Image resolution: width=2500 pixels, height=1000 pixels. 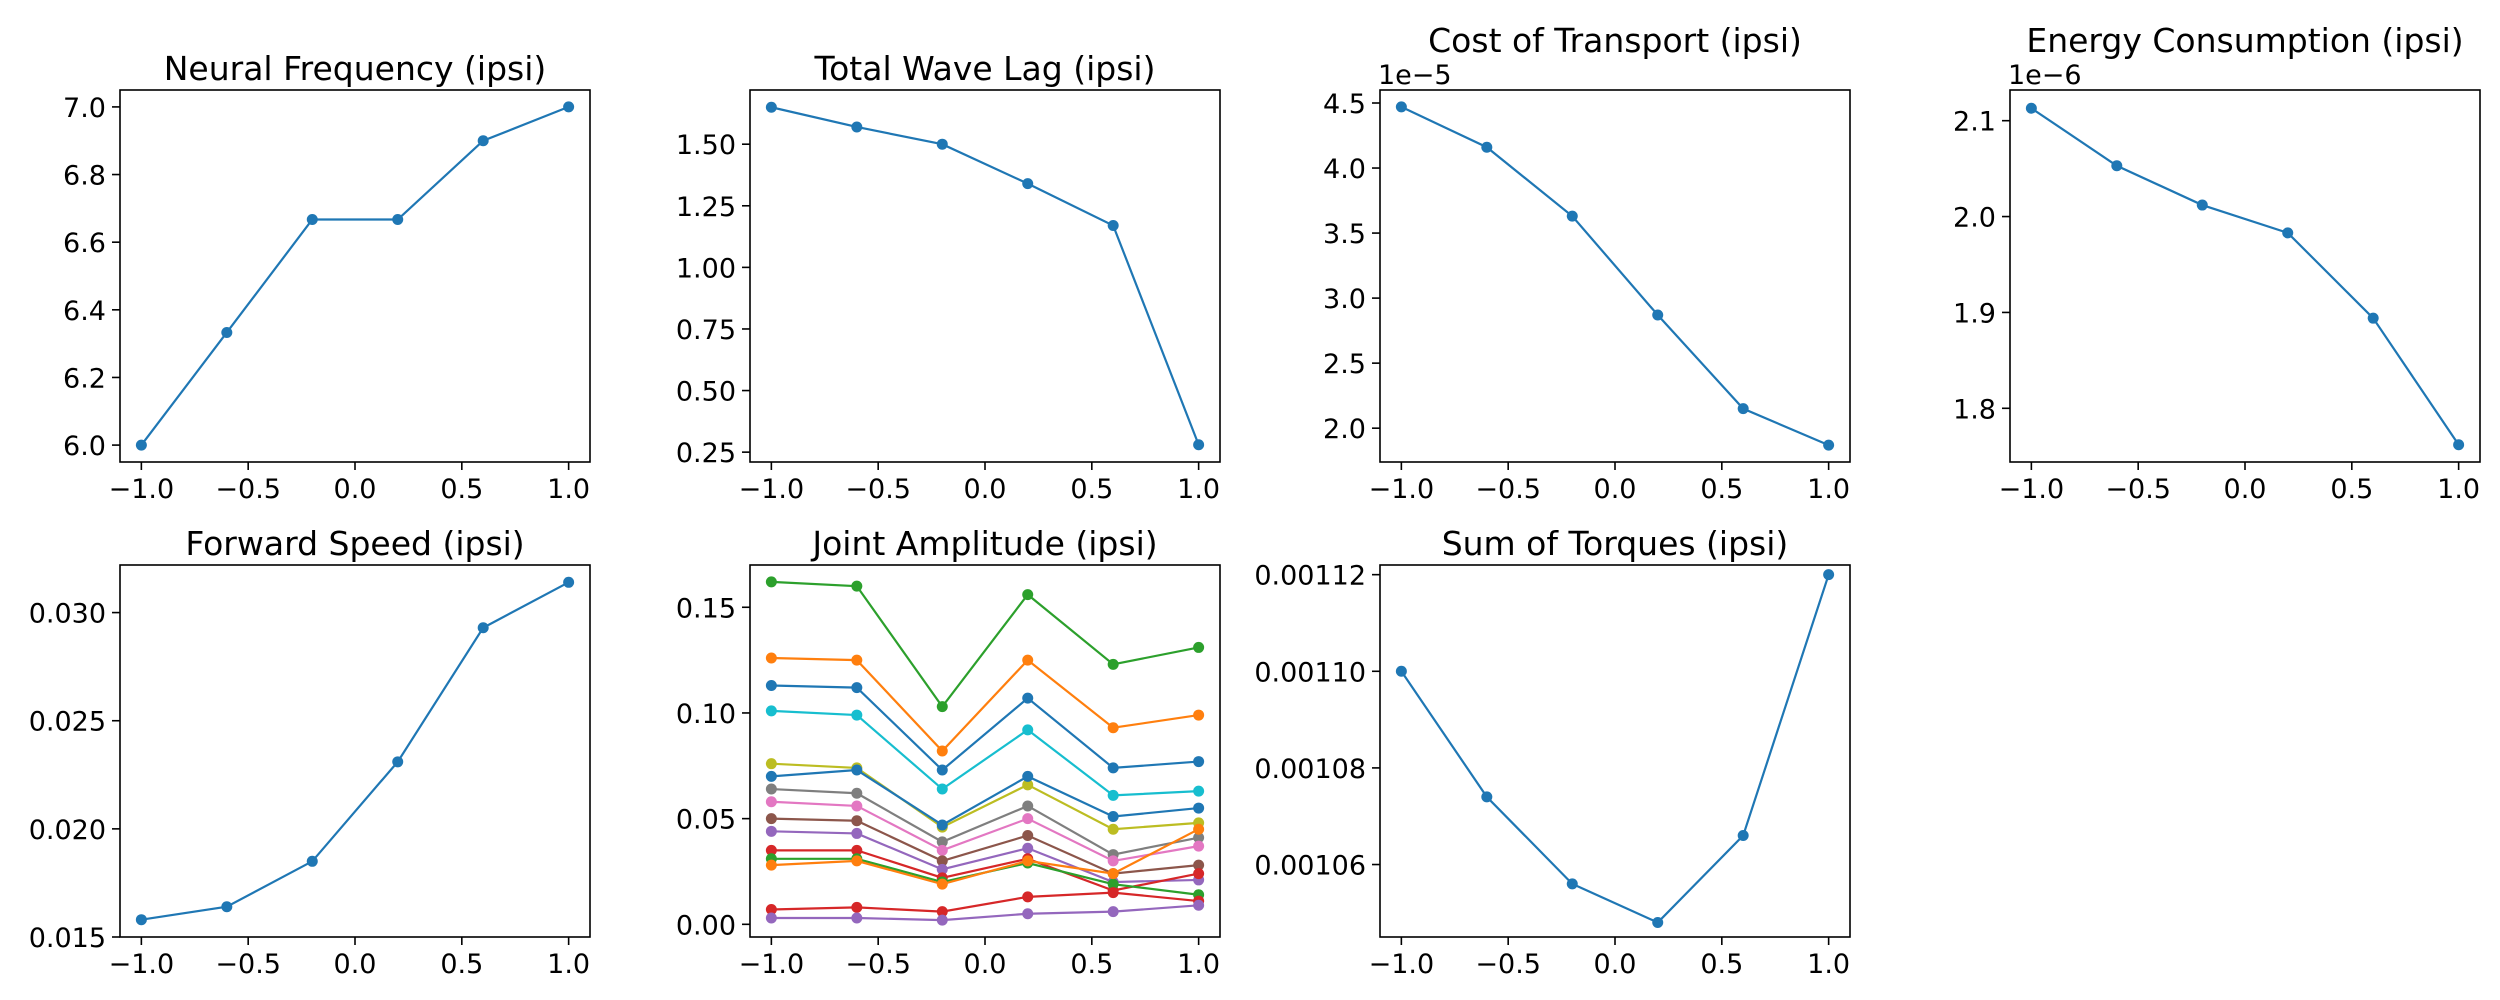 I want to click on chart-title: Energy Consumption (ipsi), so click(x=2244, y=40).